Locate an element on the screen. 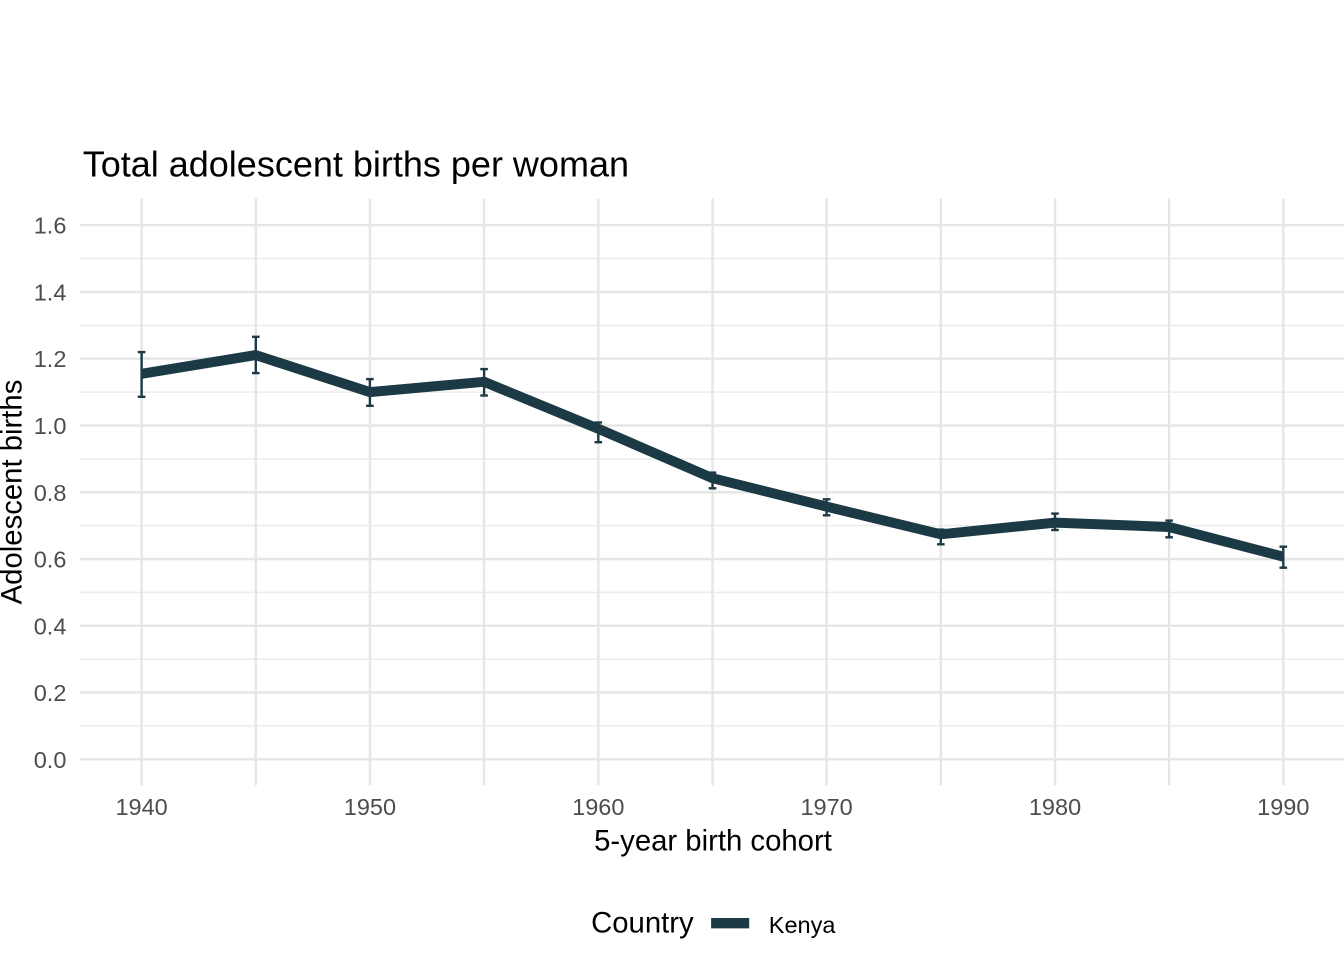  svg-text: 1970 is located at coordinates (826, 807).